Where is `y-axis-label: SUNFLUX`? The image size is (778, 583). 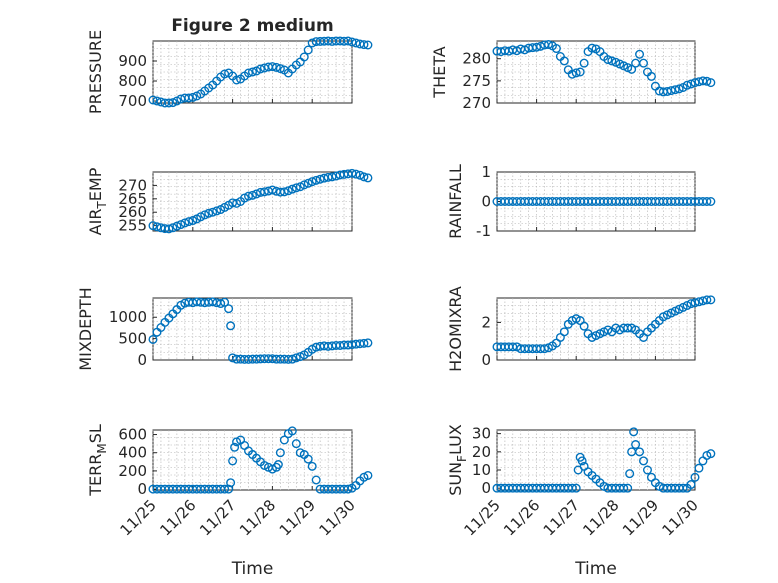 y-axis-label: SUNFLUX is located at coordinates (457, 460).